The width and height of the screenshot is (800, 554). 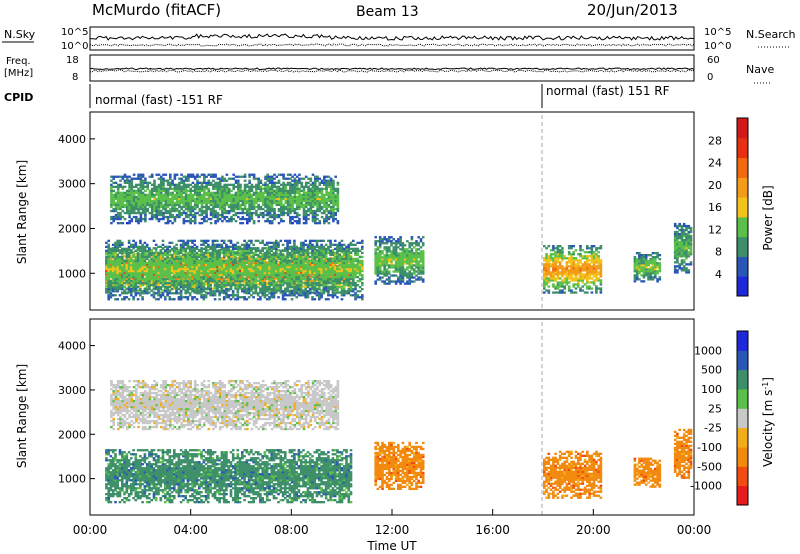 I want to click on nsky-label: N.Sky, so click(x=20, y=34).